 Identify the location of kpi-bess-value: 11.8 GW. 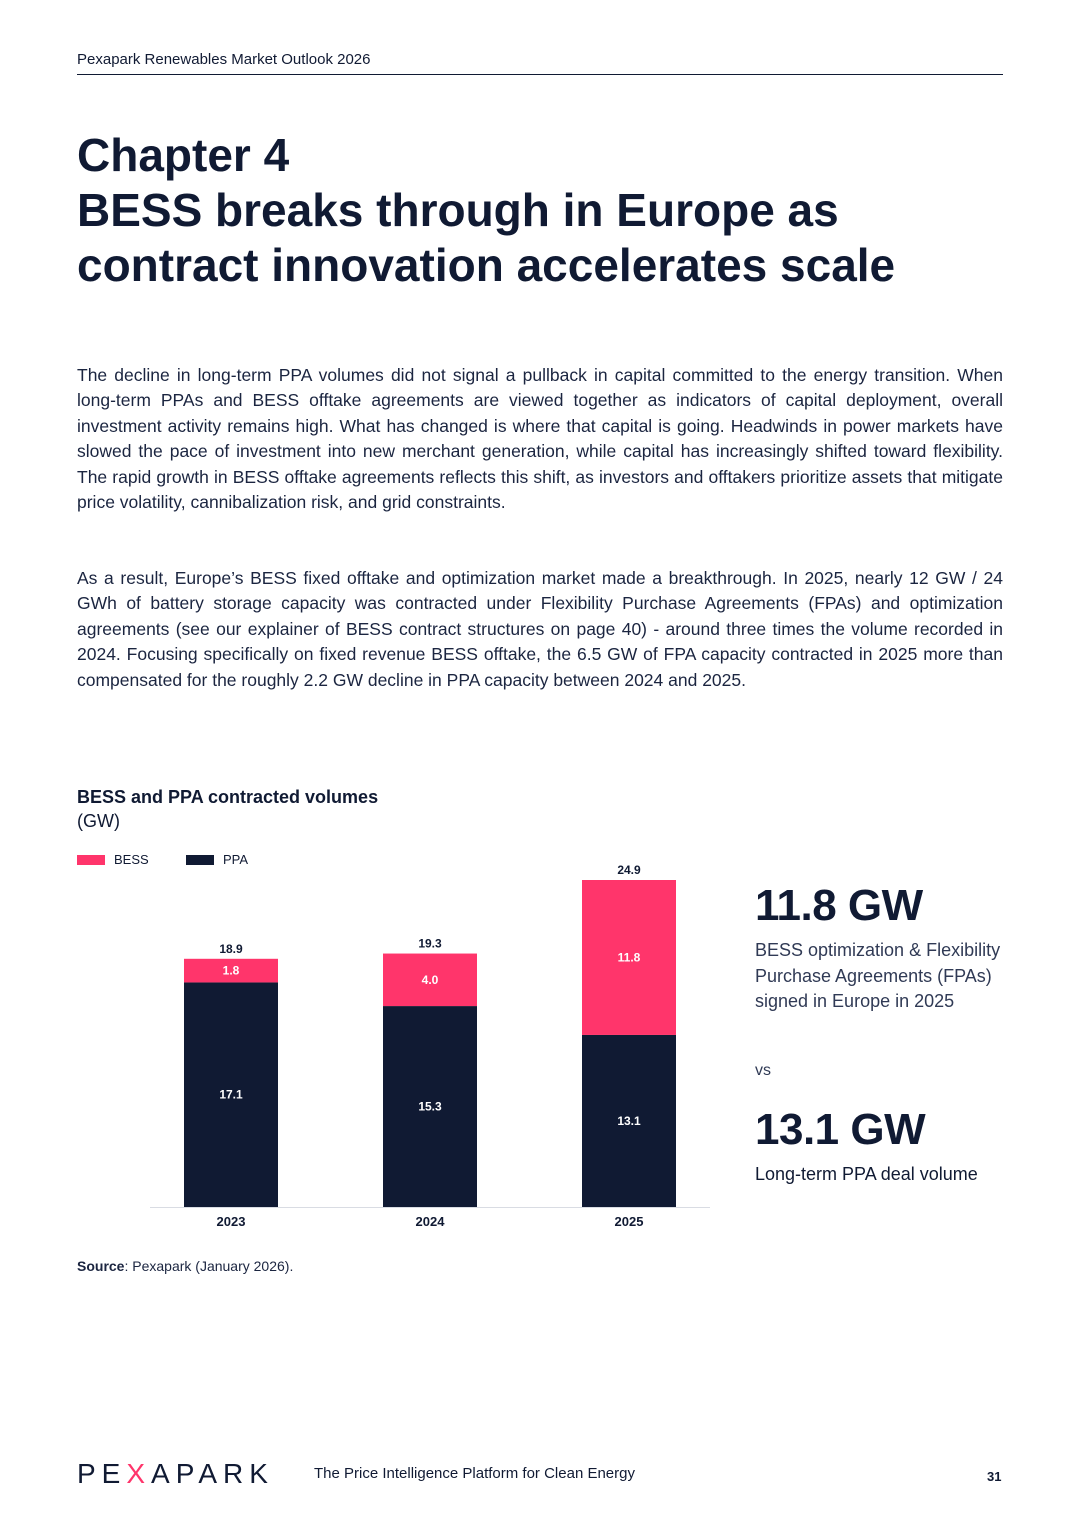
(839, 905).